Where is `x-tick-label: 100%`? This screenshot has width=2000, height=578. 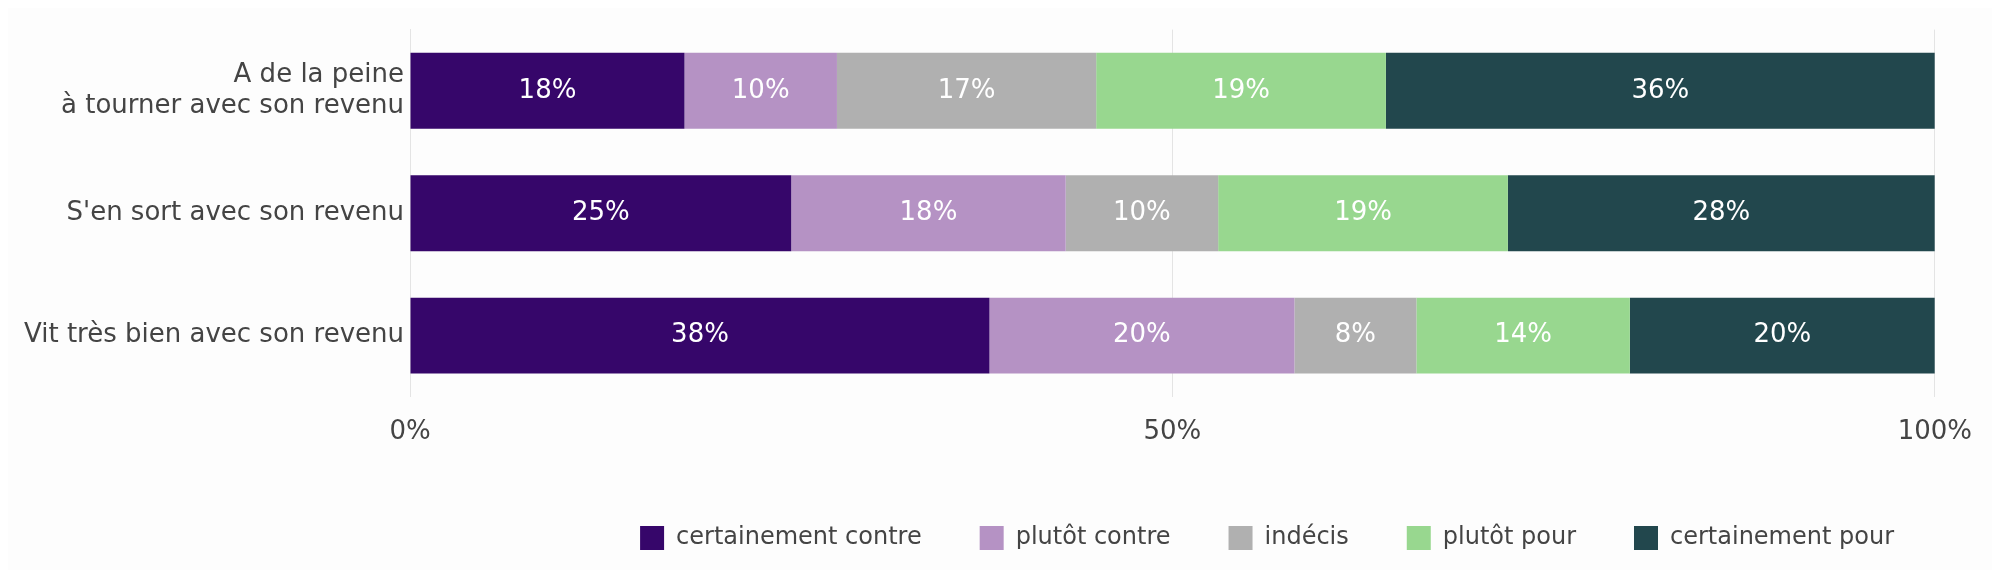
x-tick-label: 100% is located at coordinates (1935, 430).